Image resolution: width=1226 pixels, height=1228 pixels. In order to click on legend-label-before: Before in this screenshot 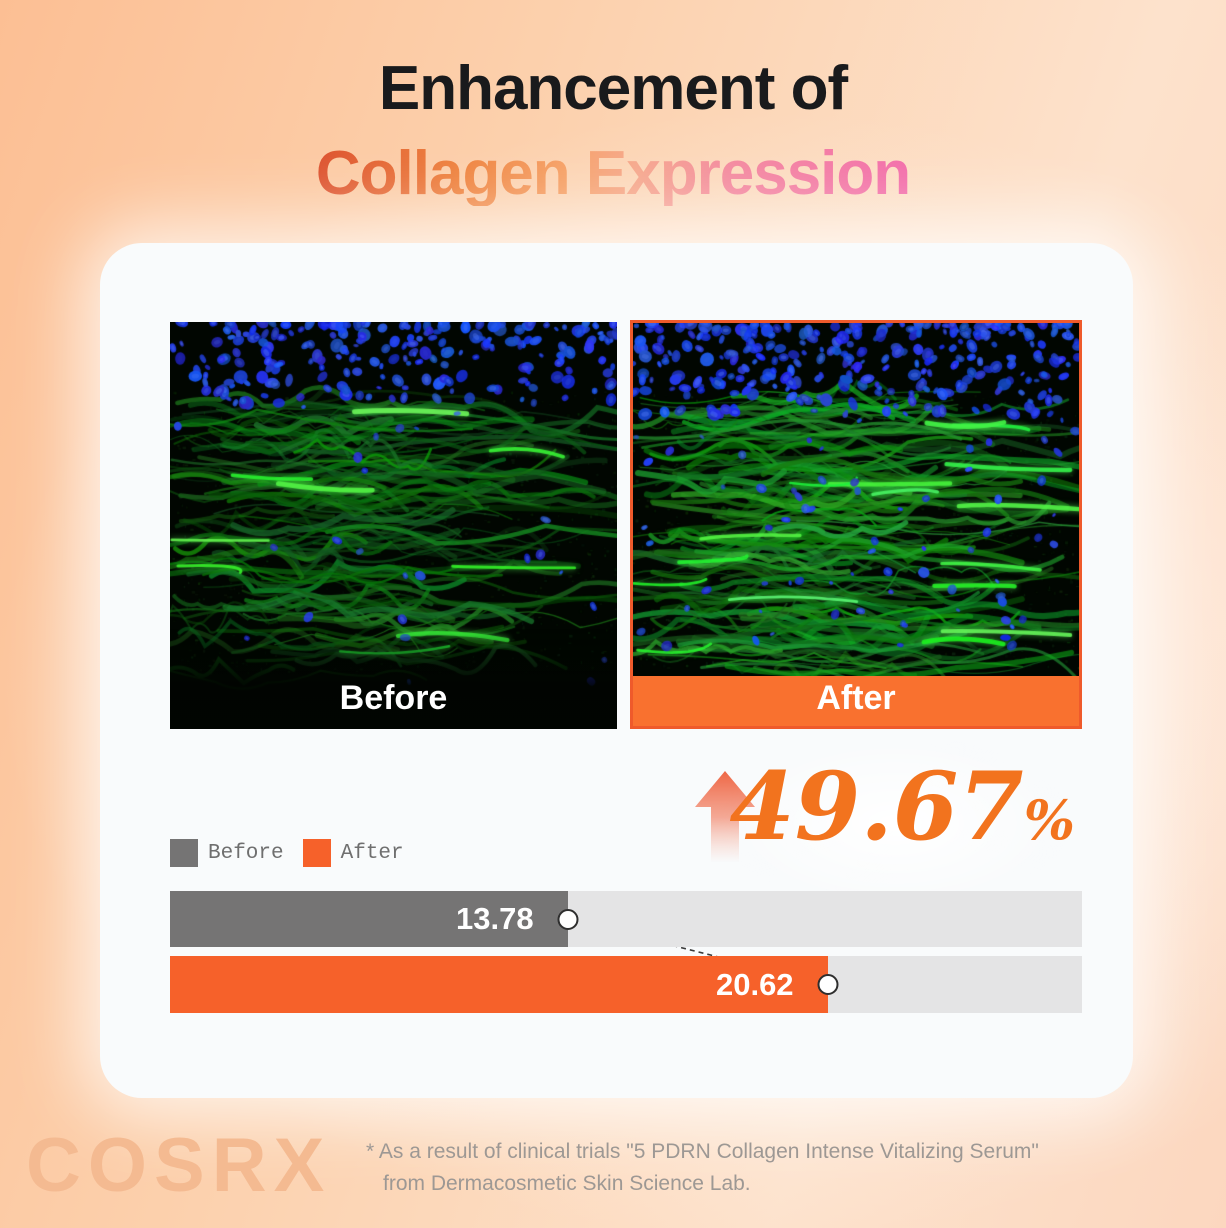, I will do `click(246, 853)`.